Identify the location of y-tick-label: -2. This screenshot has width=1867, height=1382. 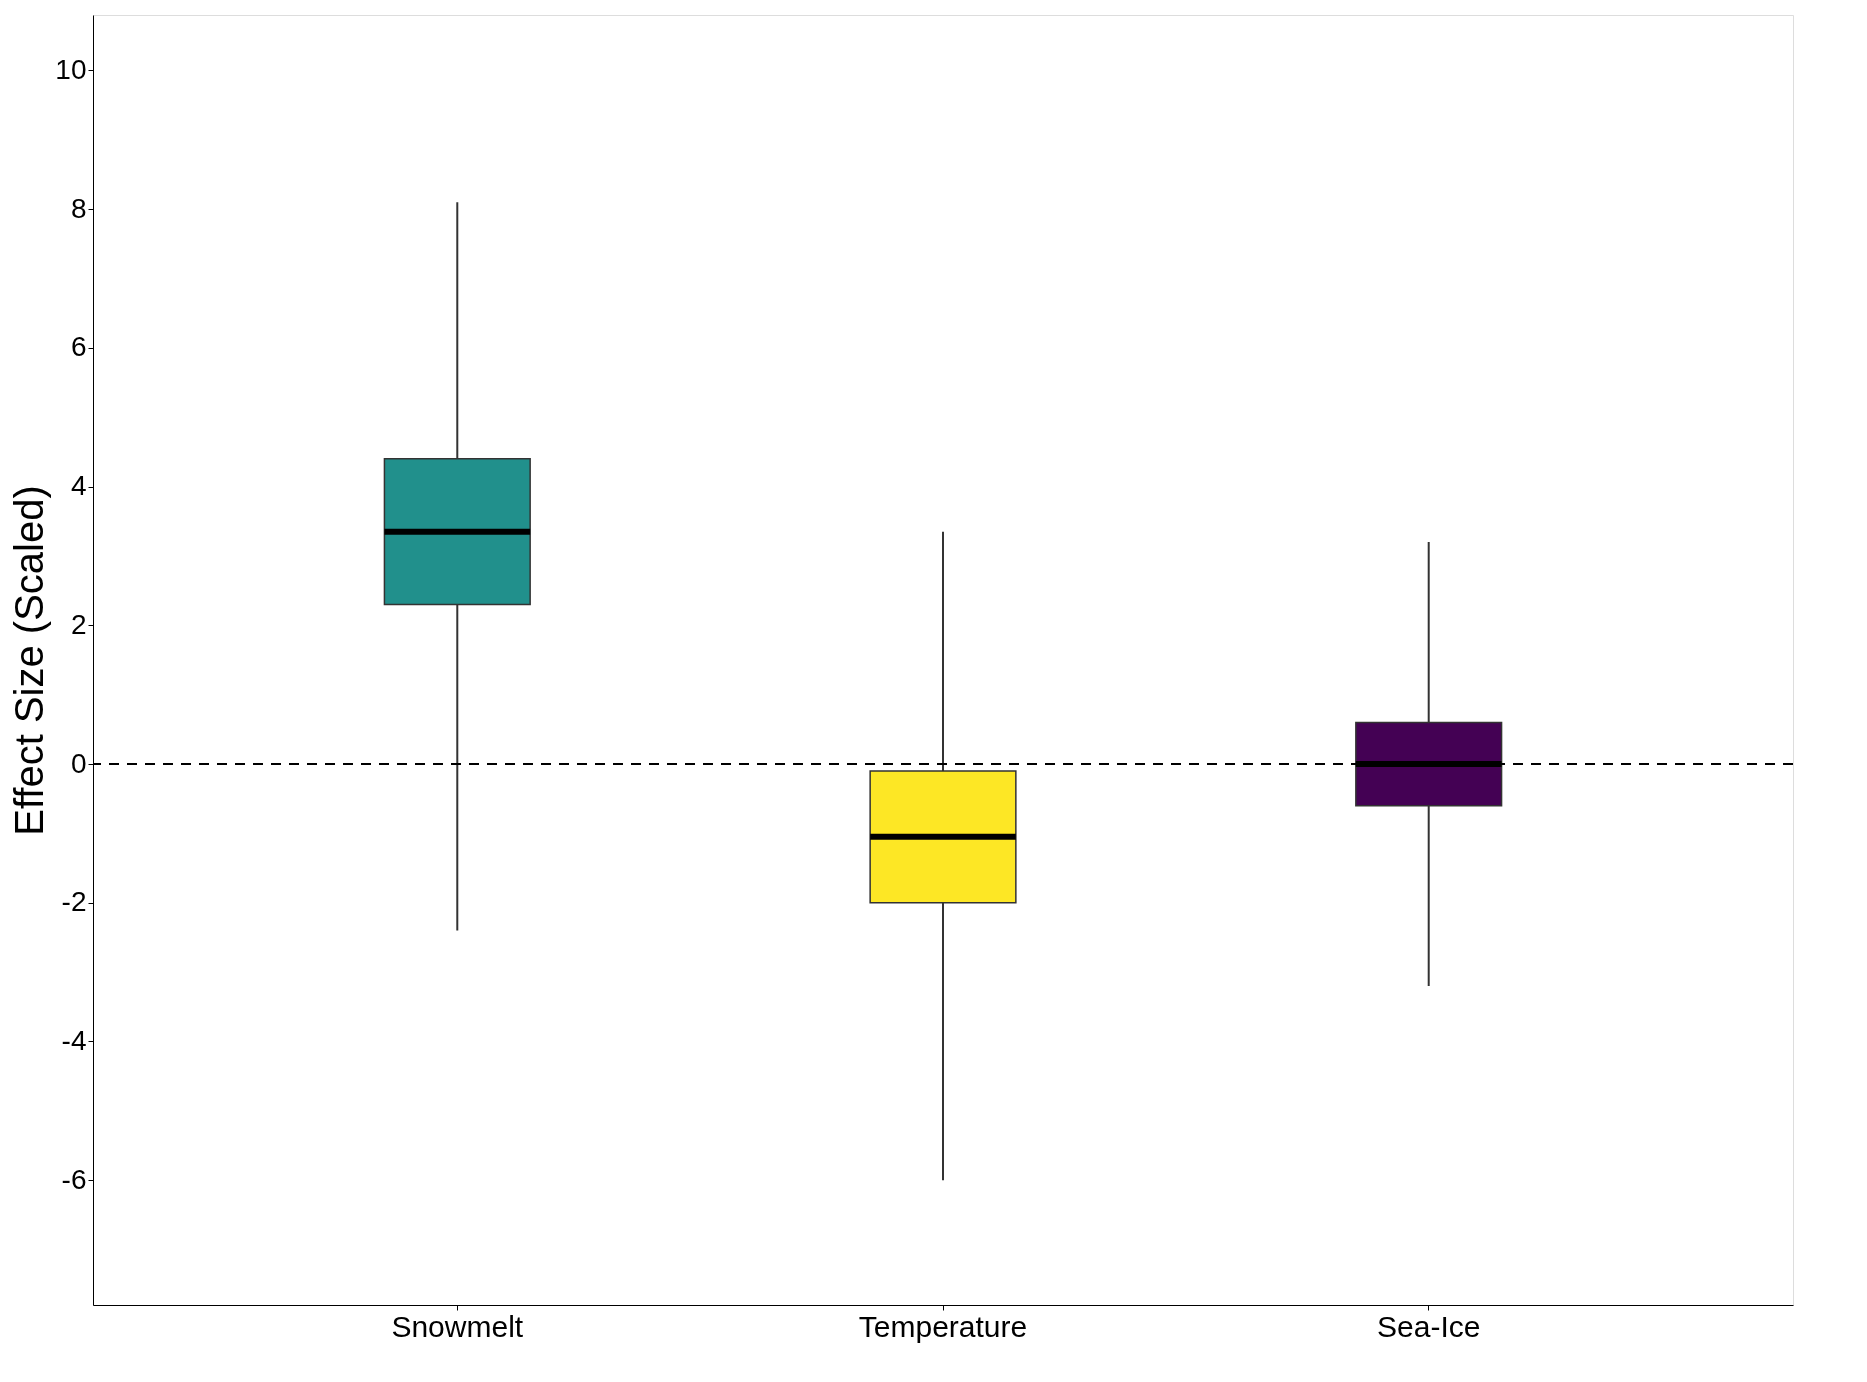
(74, 902).